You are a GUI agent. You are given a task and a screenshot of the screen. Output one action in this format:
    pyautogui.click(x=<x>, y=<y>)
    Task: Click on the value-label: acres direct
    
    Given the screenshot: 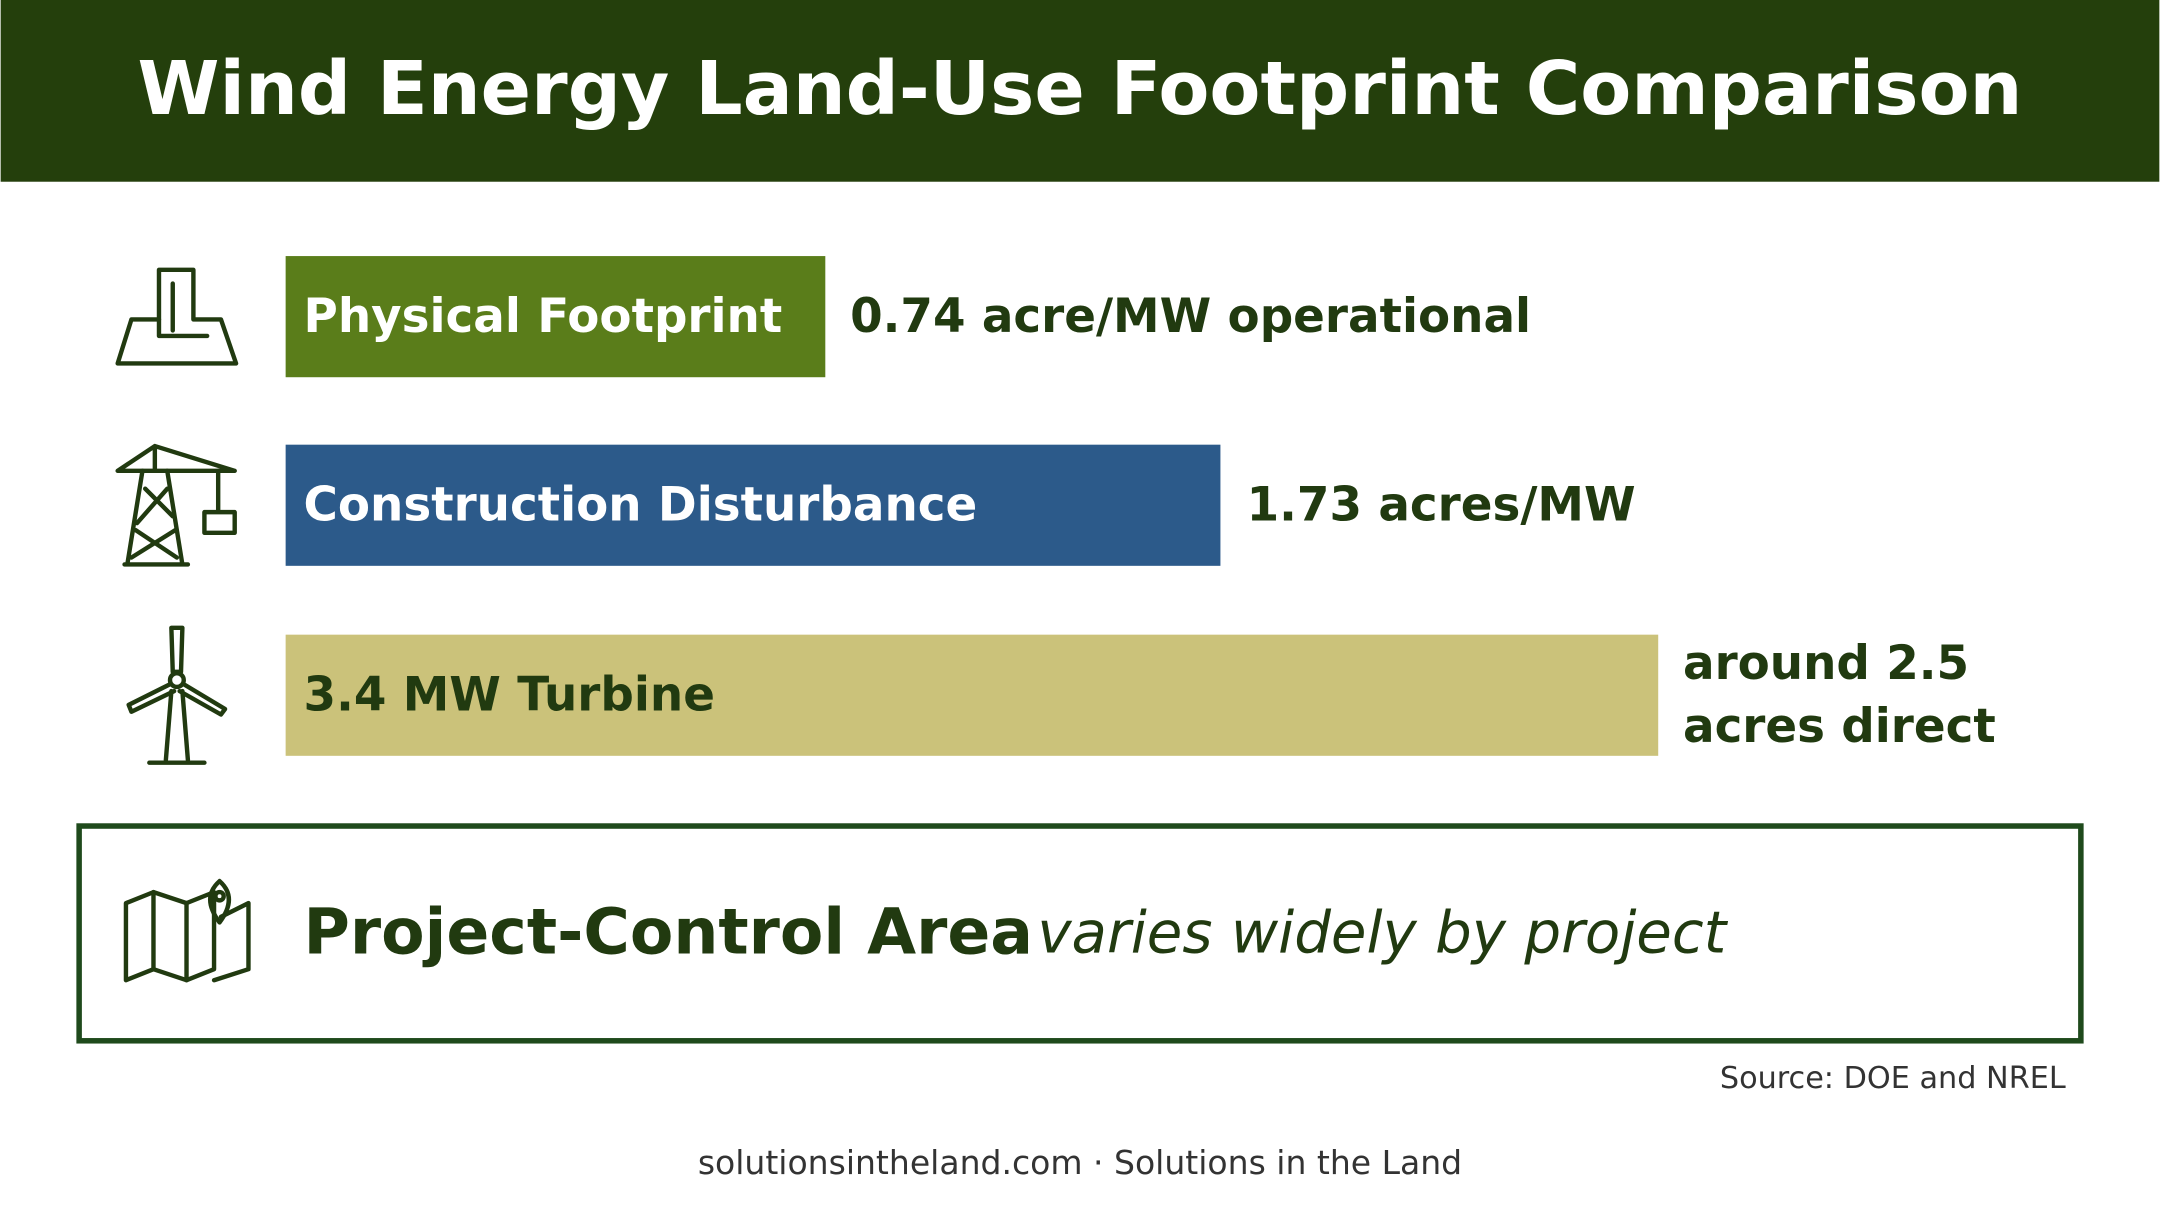 What is the action you would take?
    pyautogui.click(x=1839, y=727)
    